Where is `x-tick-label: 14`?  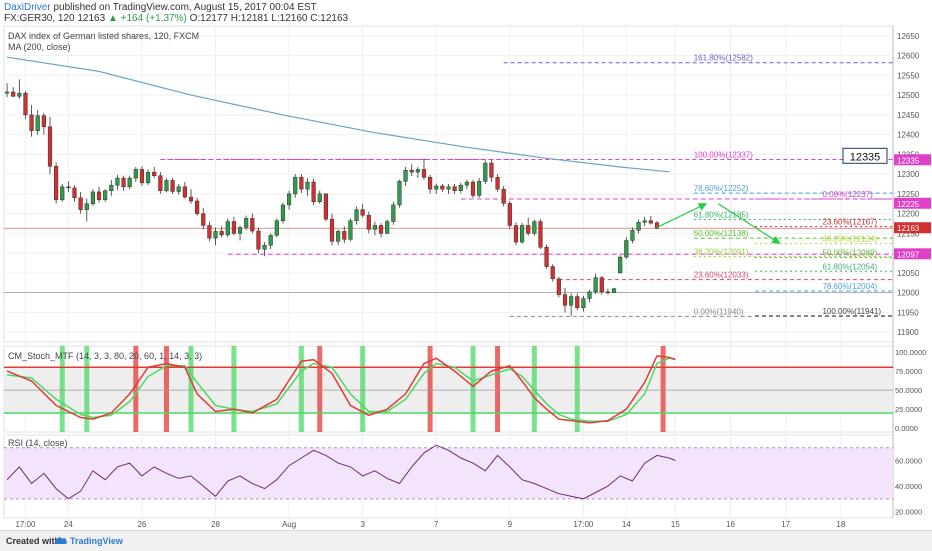
x-tick-label: 14 is located at coordinates (626, 524).